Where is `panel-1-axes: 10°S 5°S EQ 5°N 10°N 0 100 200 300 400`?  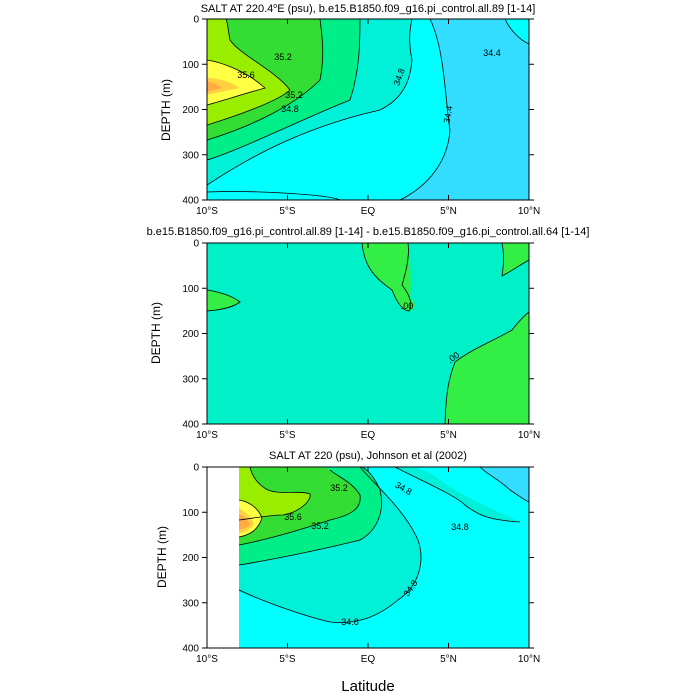
panel-1-axes: 10°S 5°S EQ 5°N 10°N 0 100 200 300 400 is located at coordinates (361, 116).